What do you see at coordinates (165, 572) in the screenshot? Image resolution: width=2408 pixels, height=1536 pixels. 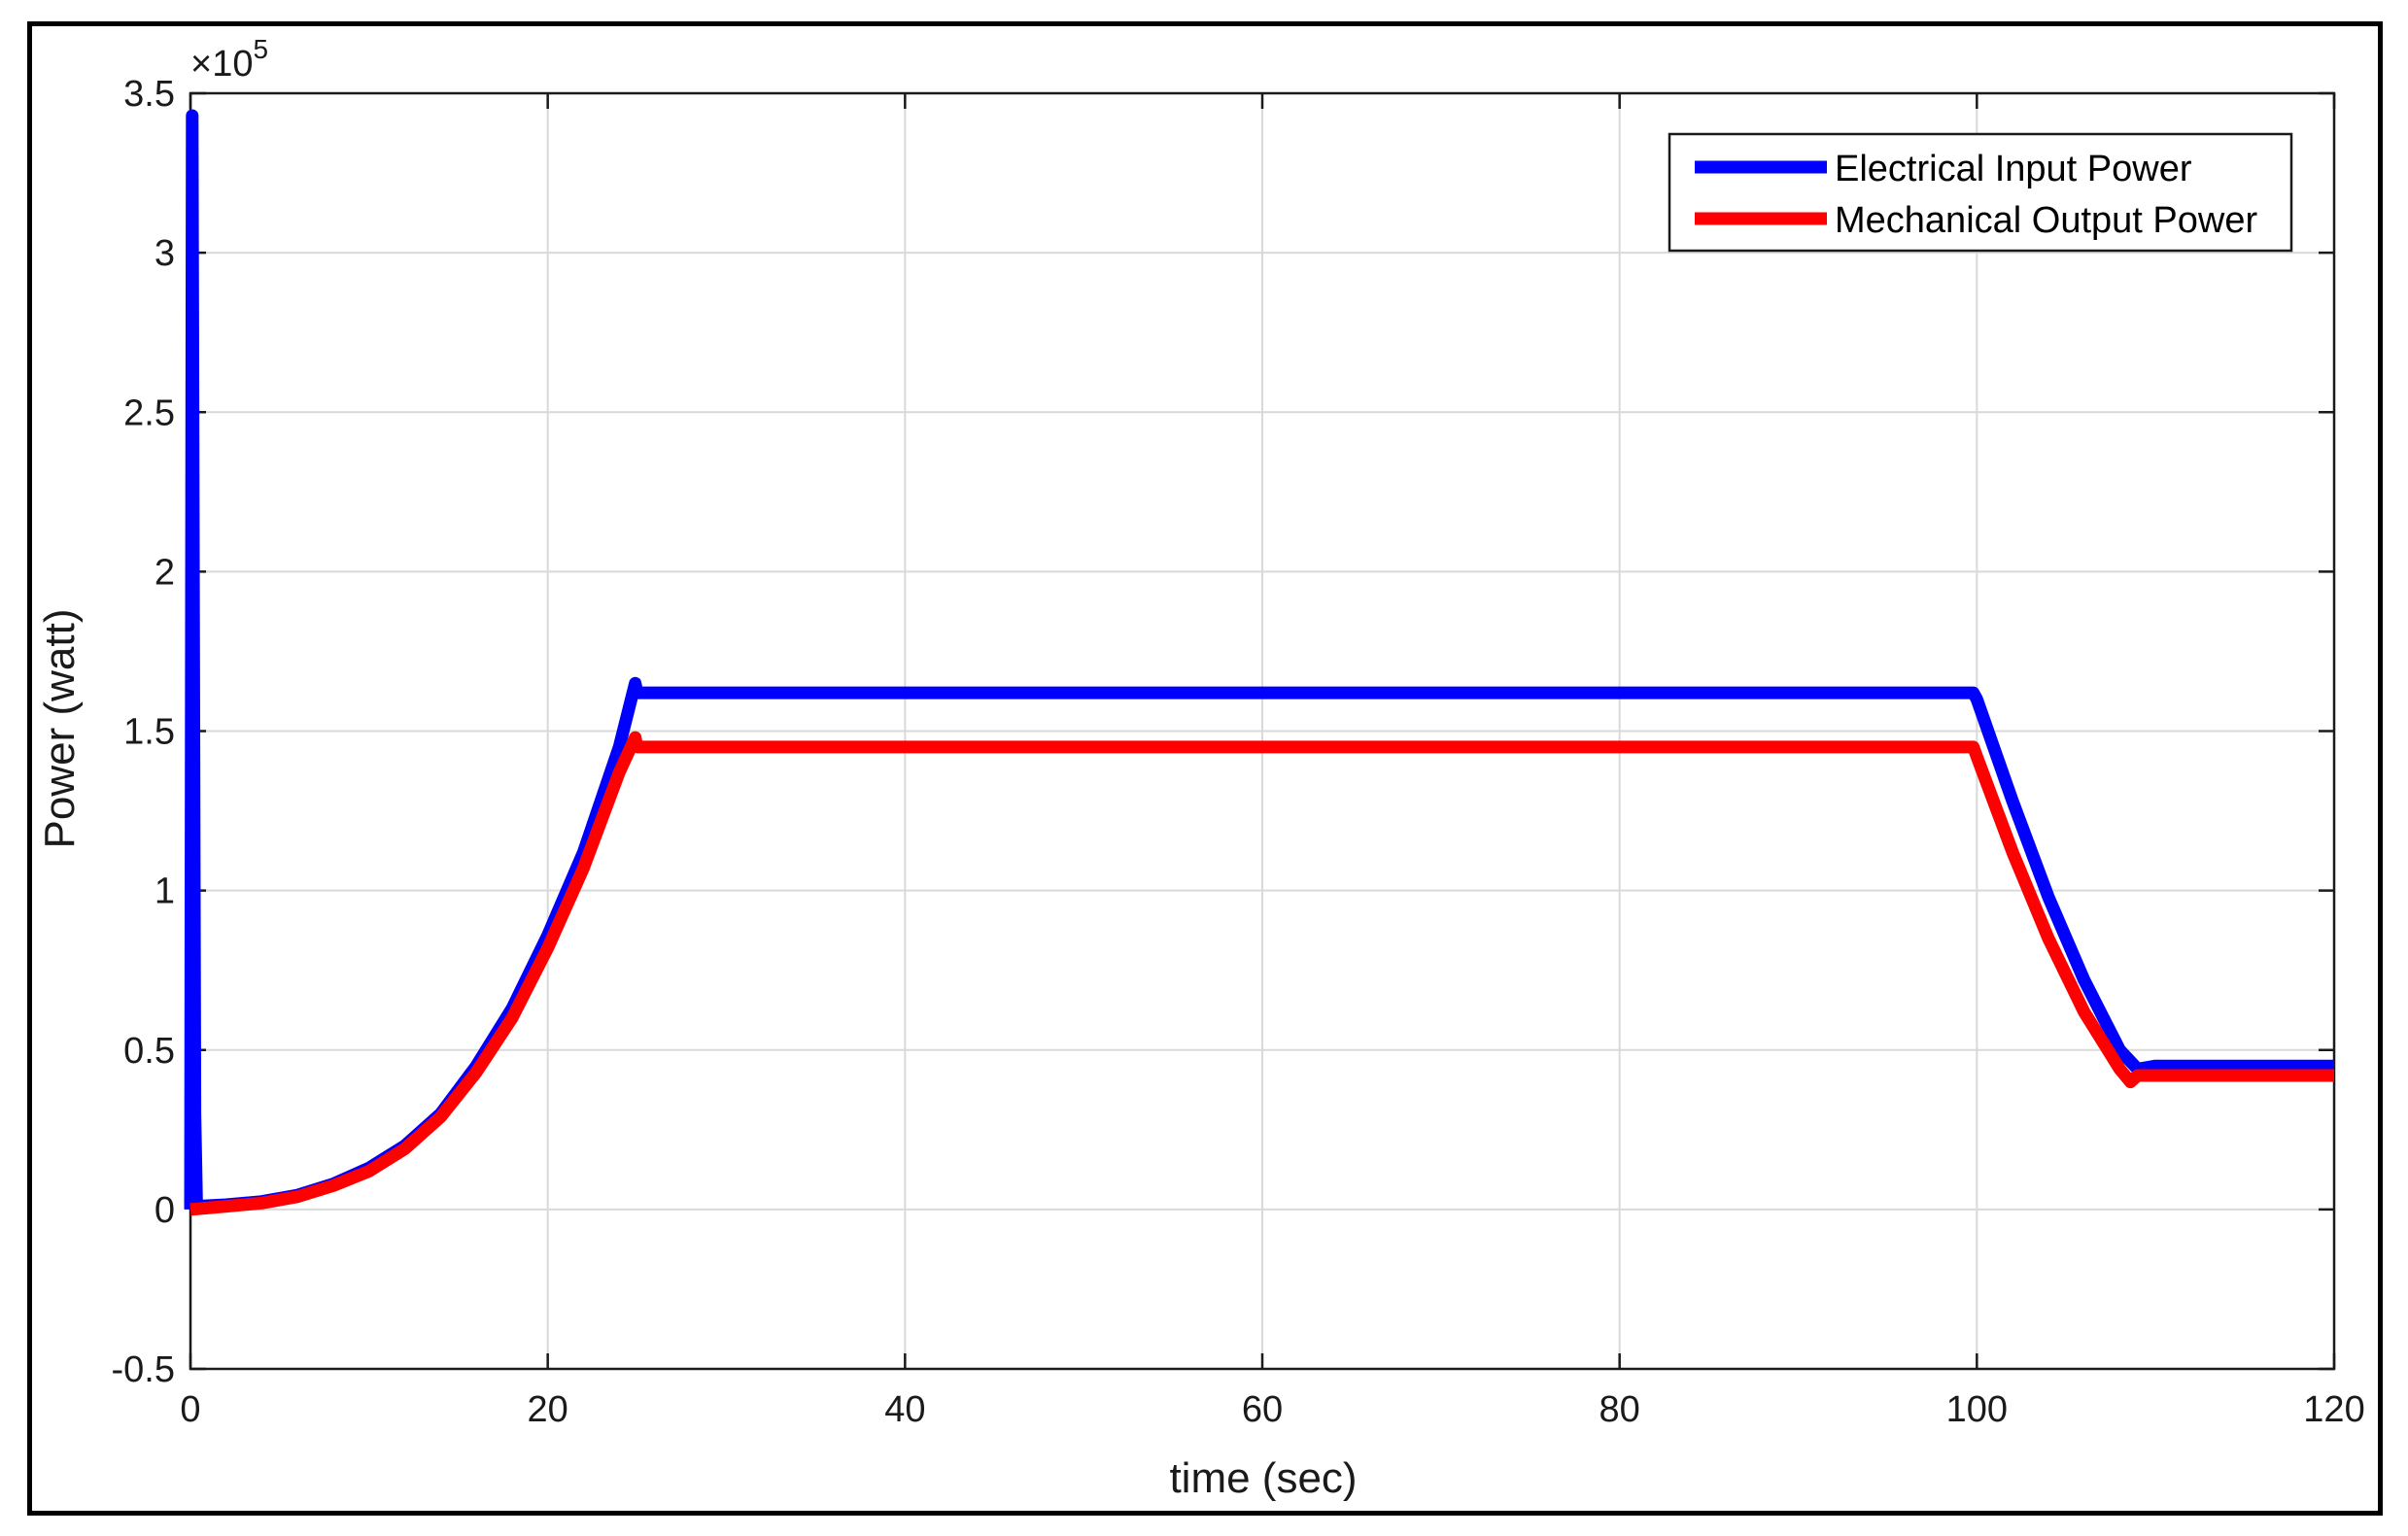 I see `y-tick-label: 2` at bounding box center [165, 572].